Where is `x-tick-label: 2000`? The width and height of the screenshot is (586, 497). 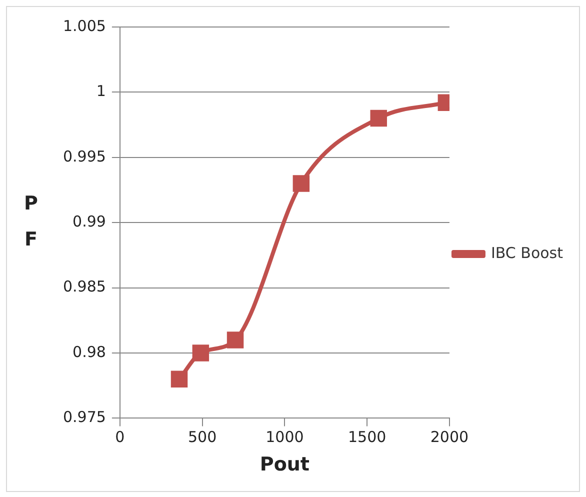 x-tick-label: 2000 is located at coordinates (449, 437).